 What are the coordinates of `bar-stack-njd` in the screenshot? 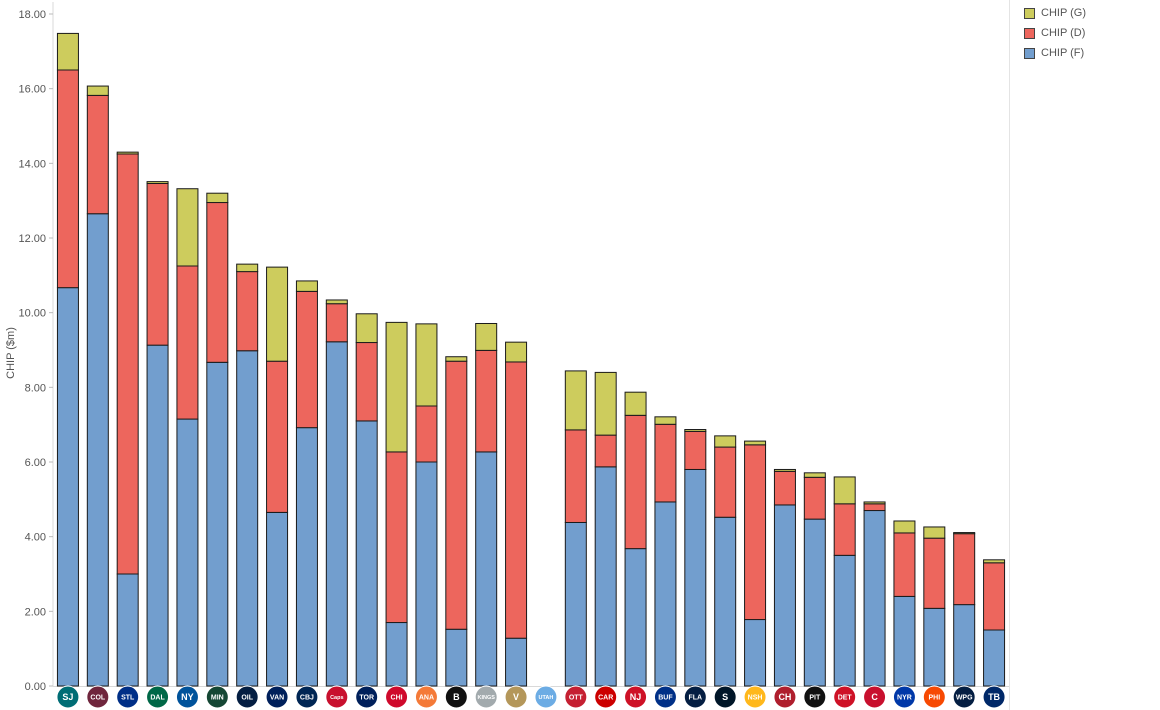 It's located at (635, 539).